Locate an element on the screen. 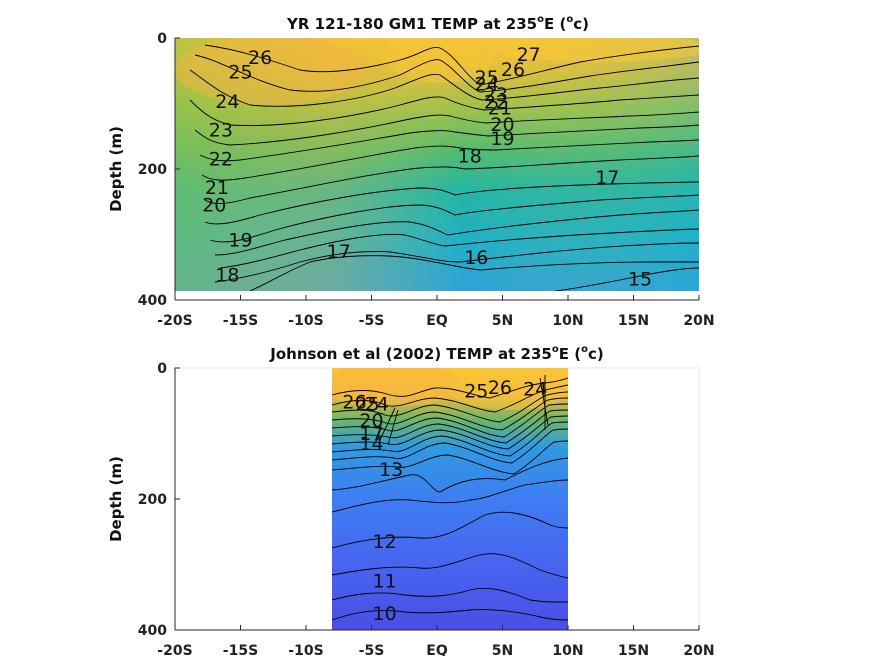 This screenshot has height=656, width=875. contour-label: 15 is located at coordinates (640, 280).